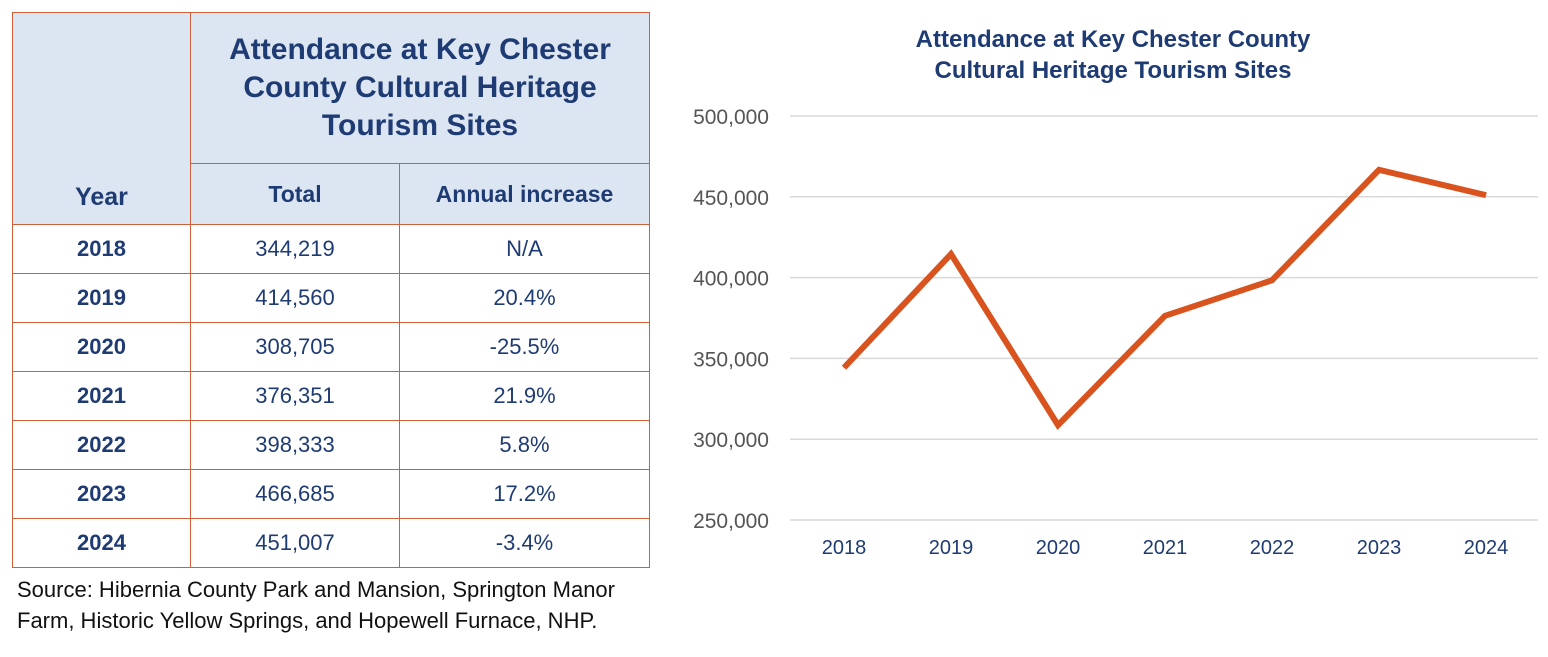  I want to click on total-cell: 344,219, so click(295, 249).